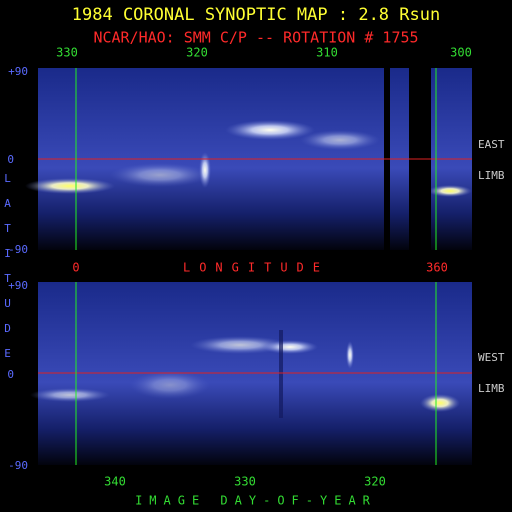 The height and width of the screenshot is (512, 512). Describe the element at coordinates (375, 482) in the screenshot. I see `bottom-tick: 320` at that location.